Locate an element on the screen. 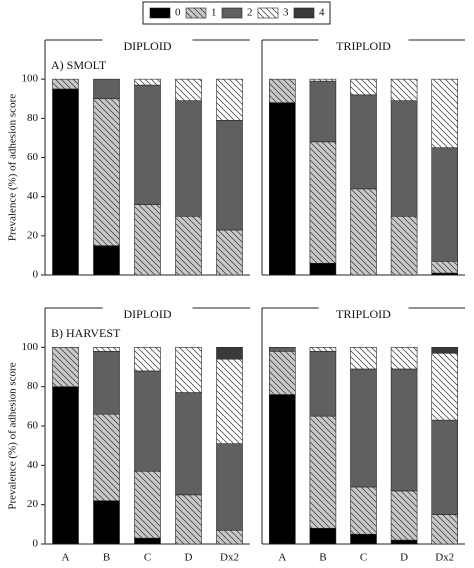 This screenshot has height=568, width=474. legend-label: 0 is located at coordinates (178, 13).